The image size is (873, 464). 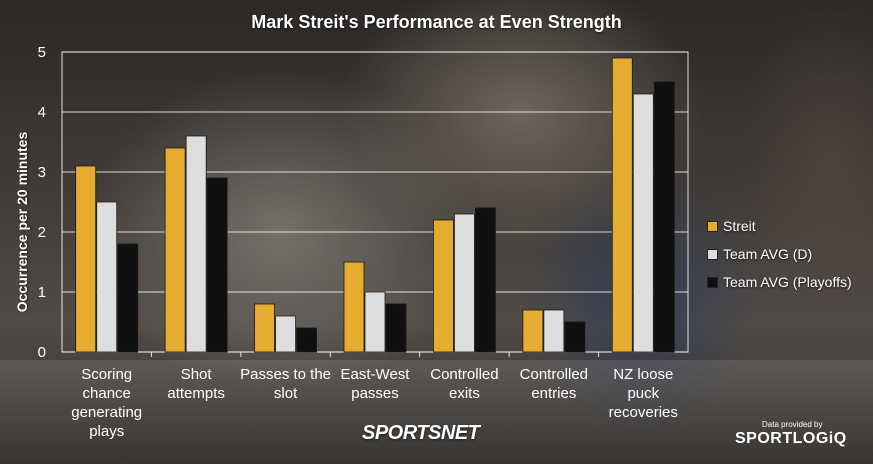 What do you see at coordinates (286, 393) in the screenshot?
I see `x-tick-label-line: slot` at bounding box center [286, 393].